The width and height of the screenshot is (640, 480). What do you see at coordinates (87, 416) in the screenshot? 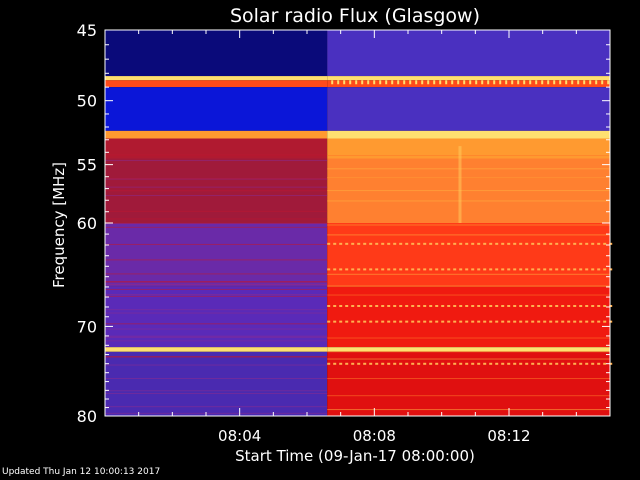
I see `y-tick-label: 80` at bounding box center [87, 416].